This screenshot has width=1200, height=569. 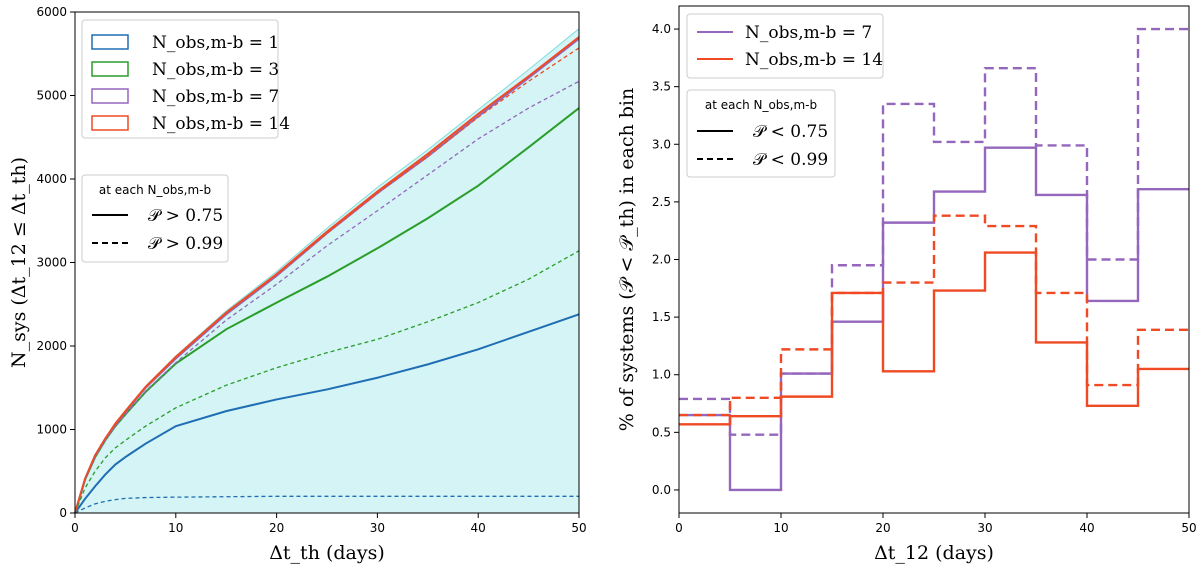 I want to click on style-legend: at each N_obs,m-b 𝒫 > 0.75 𝒫 > 0.99, so click(x=155, y=218).